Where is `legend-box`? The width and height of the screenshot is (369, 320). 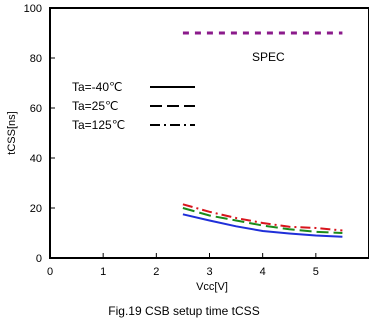
legend-box is located at coordinates (134, 103).